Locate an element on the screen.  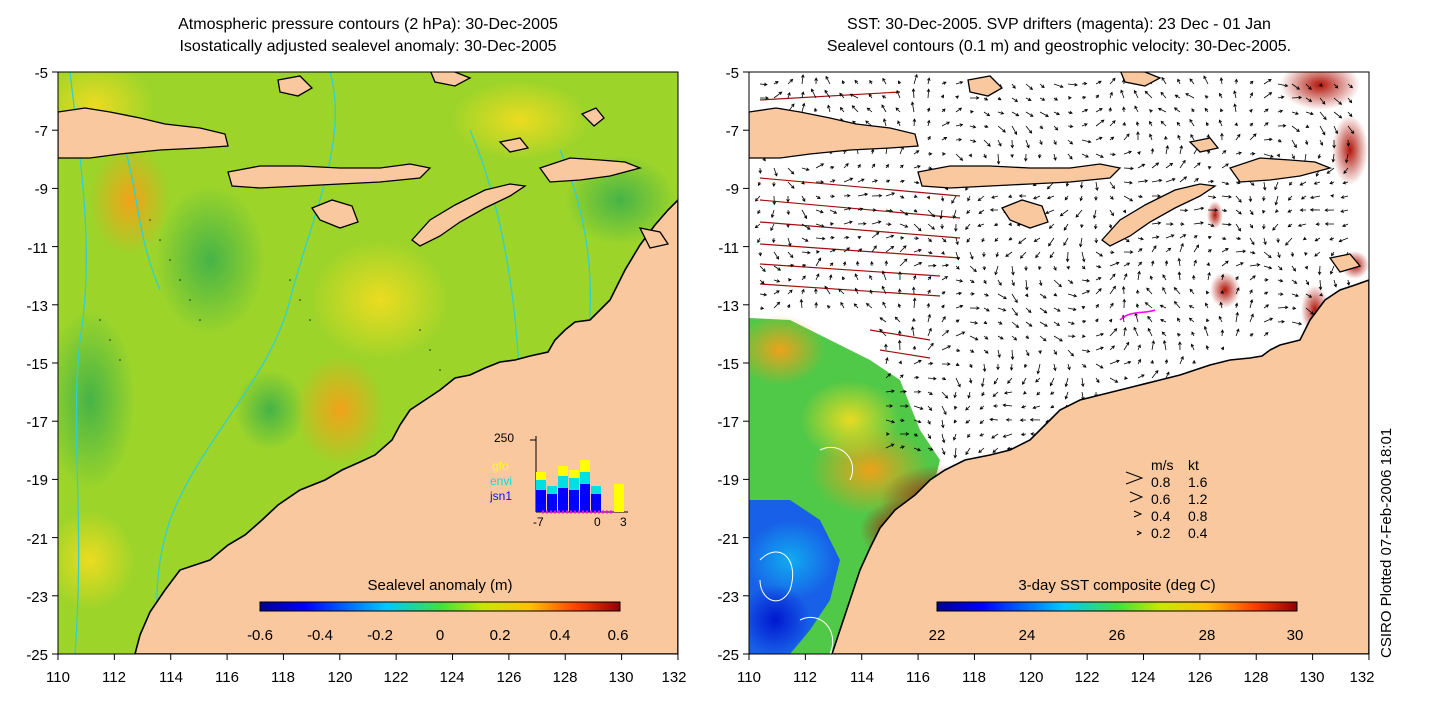
sealevel-colorbar is located at coordinates (440, 606).